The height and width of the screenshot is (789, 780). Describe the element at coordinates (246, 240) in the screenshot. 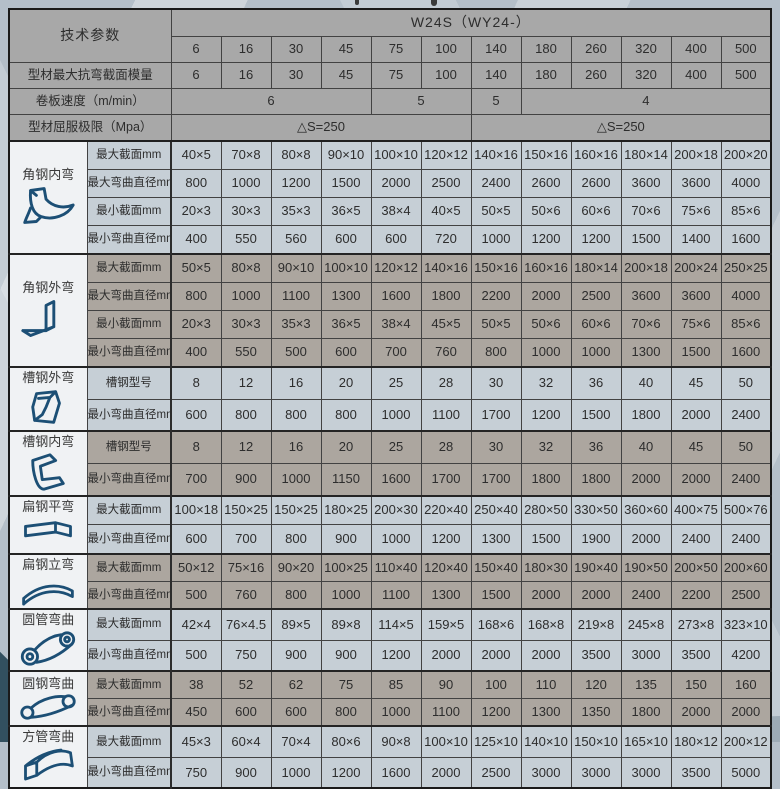

I see `cell-value: 550` at that location.